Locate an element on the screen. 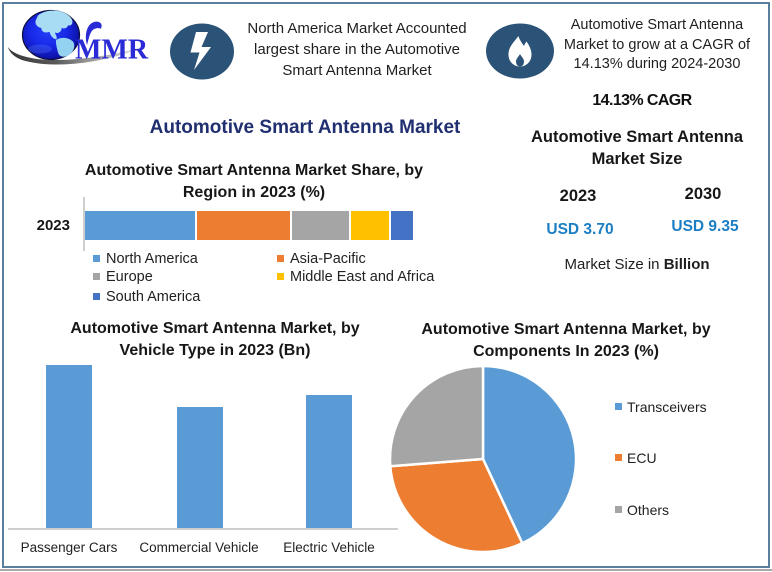 This screenshot has height=572, width=772. svg-text: MMR is located at coordinates (112, 50).